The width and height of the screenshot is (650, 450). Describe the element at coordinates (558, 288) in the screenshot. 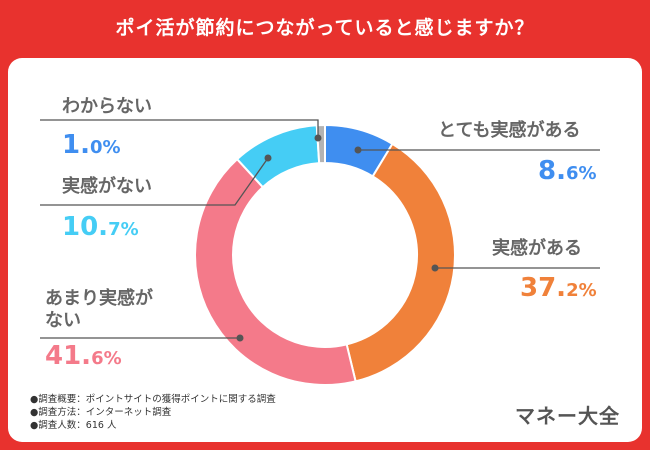

I see `slice-pct-yes: 37.2%` at that location.